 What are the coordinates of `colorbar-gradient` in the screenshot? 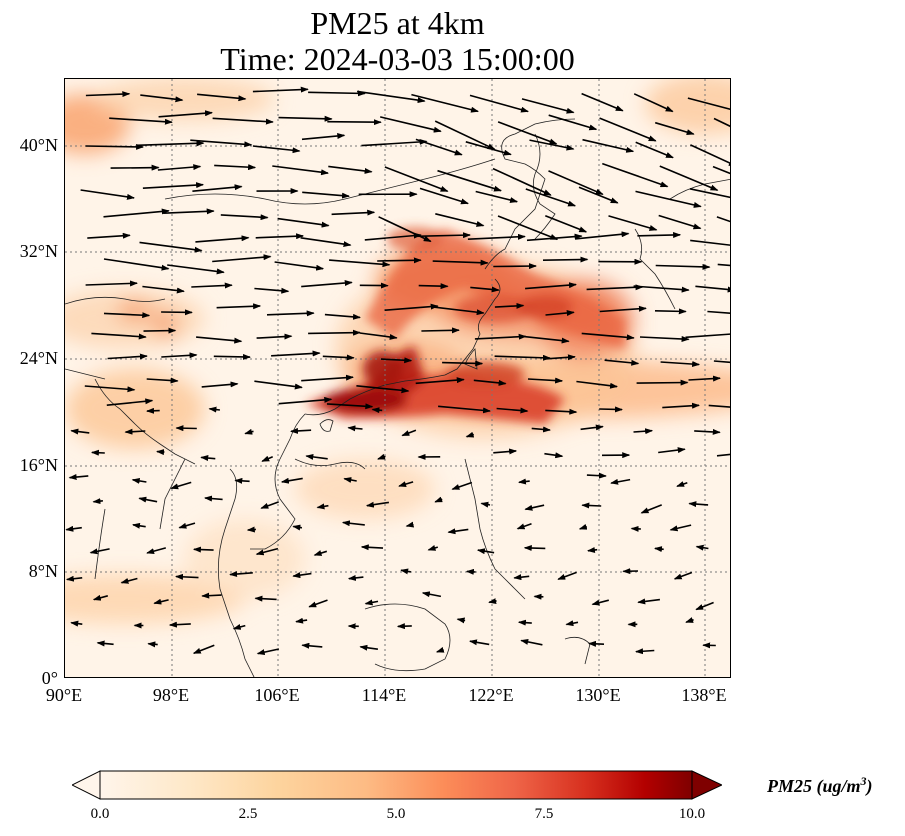 It's located at (396, 785).